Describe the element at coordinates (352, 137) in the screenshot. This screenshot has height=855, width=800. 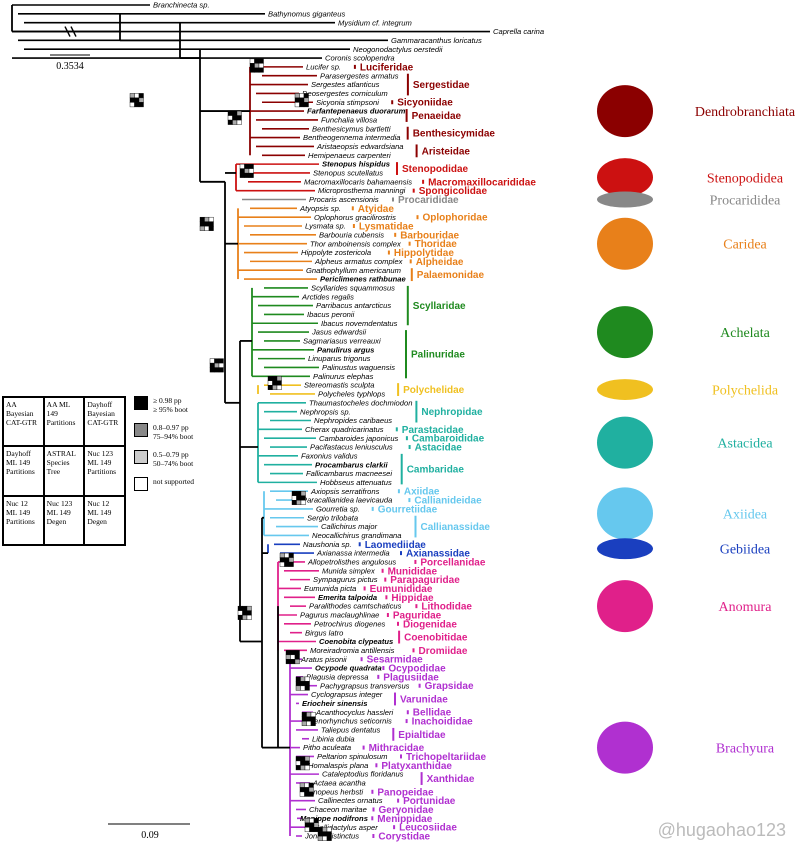
I see `taxon-label: Bentheogennema intermedia` at that location.